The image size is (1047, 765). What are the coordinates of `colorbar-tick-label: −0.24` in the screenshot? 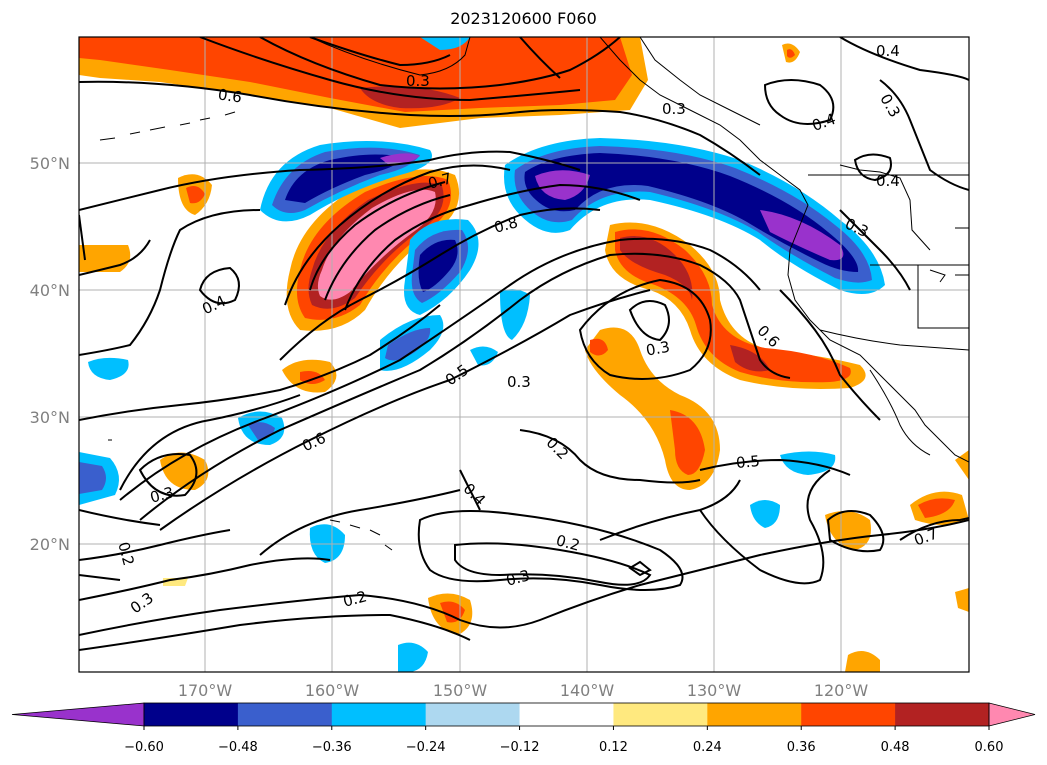 It's located at (426, 747).